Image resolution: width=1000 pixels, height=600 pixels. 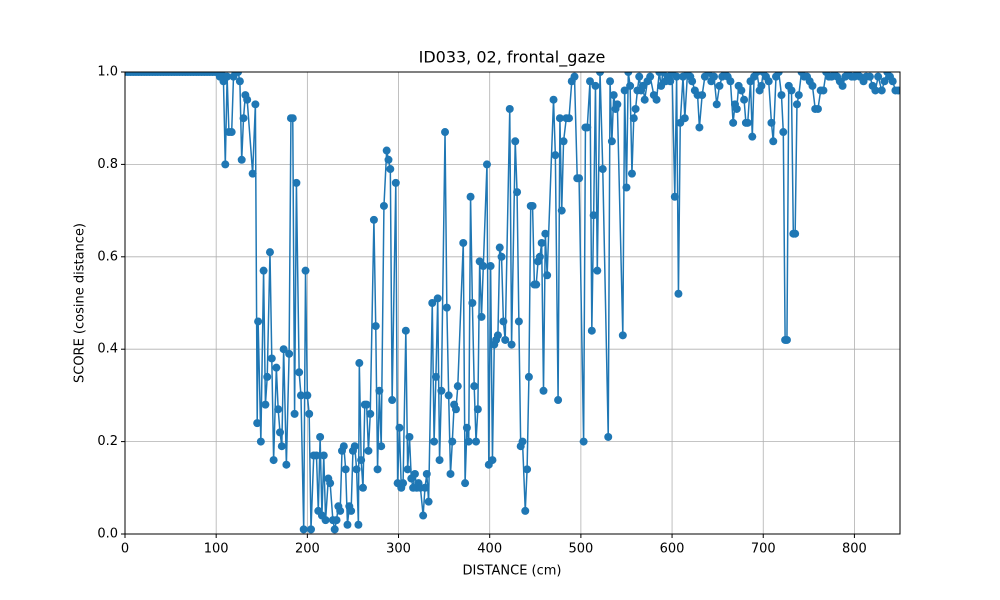 I want to click on x-tick-label: 400, so click(x=489, y=549).